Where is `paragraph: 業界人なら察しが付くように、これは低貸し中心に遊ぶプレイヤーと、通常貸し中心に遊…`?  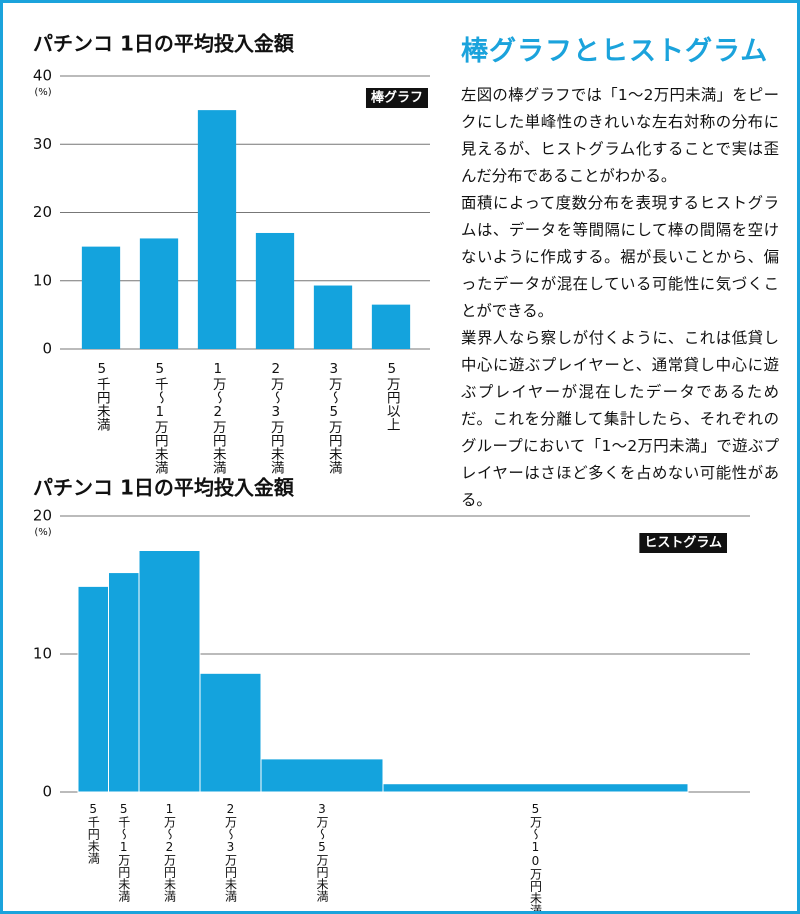 paragraph: 業界人なら察しが付くように、これは低貸し中心に遊ぶプレイヤーと、通常貸し中心に遊… is located at coordinates (620, 419).